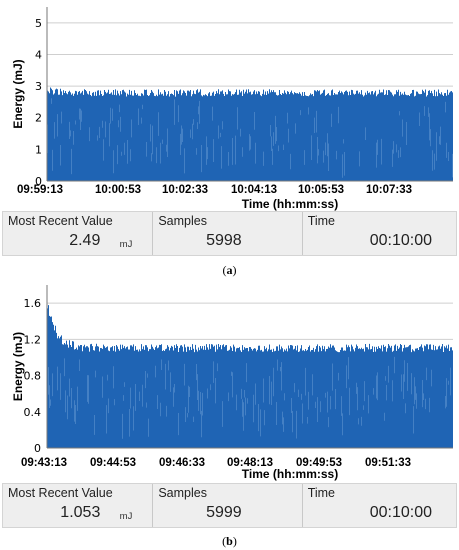 The image size is (459, 550). Describe the element at coordinates (118, 190) in the screenshot. I see `x-tick-label: 10:00:53` at that location.